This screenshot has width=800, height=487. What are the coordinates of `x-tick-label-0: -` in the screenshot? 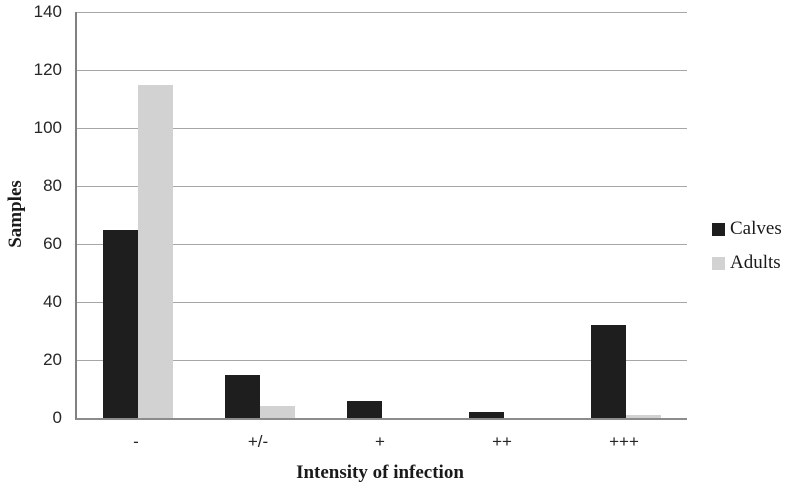 It's located at (136, 441).